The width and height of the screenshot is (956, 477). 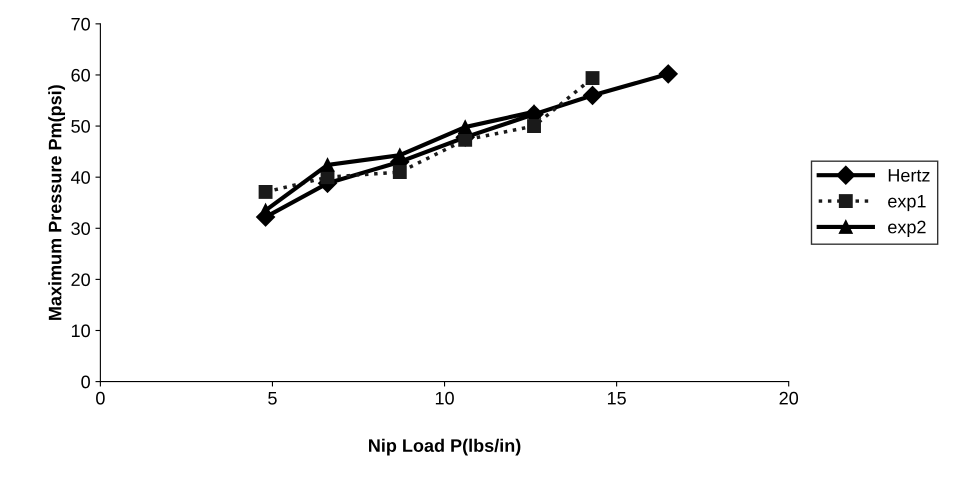 What do you see at coordinates (907, 228) in the screenshot?
I see `legend-label: exp2` at bounding box center [907, 228].